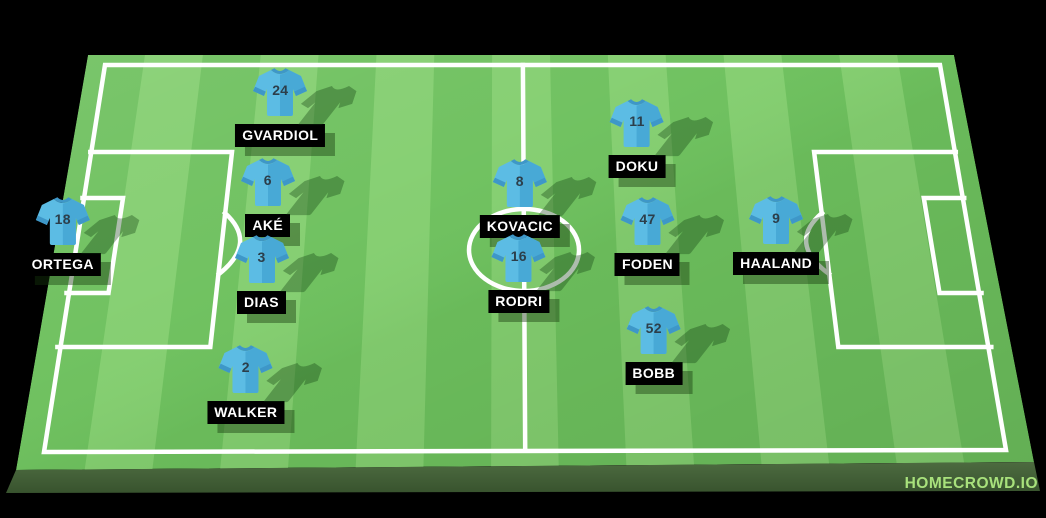 This screenshot has height=518, width=1046. I want to click on player-name-label: HAALAND, so click(776, 264).